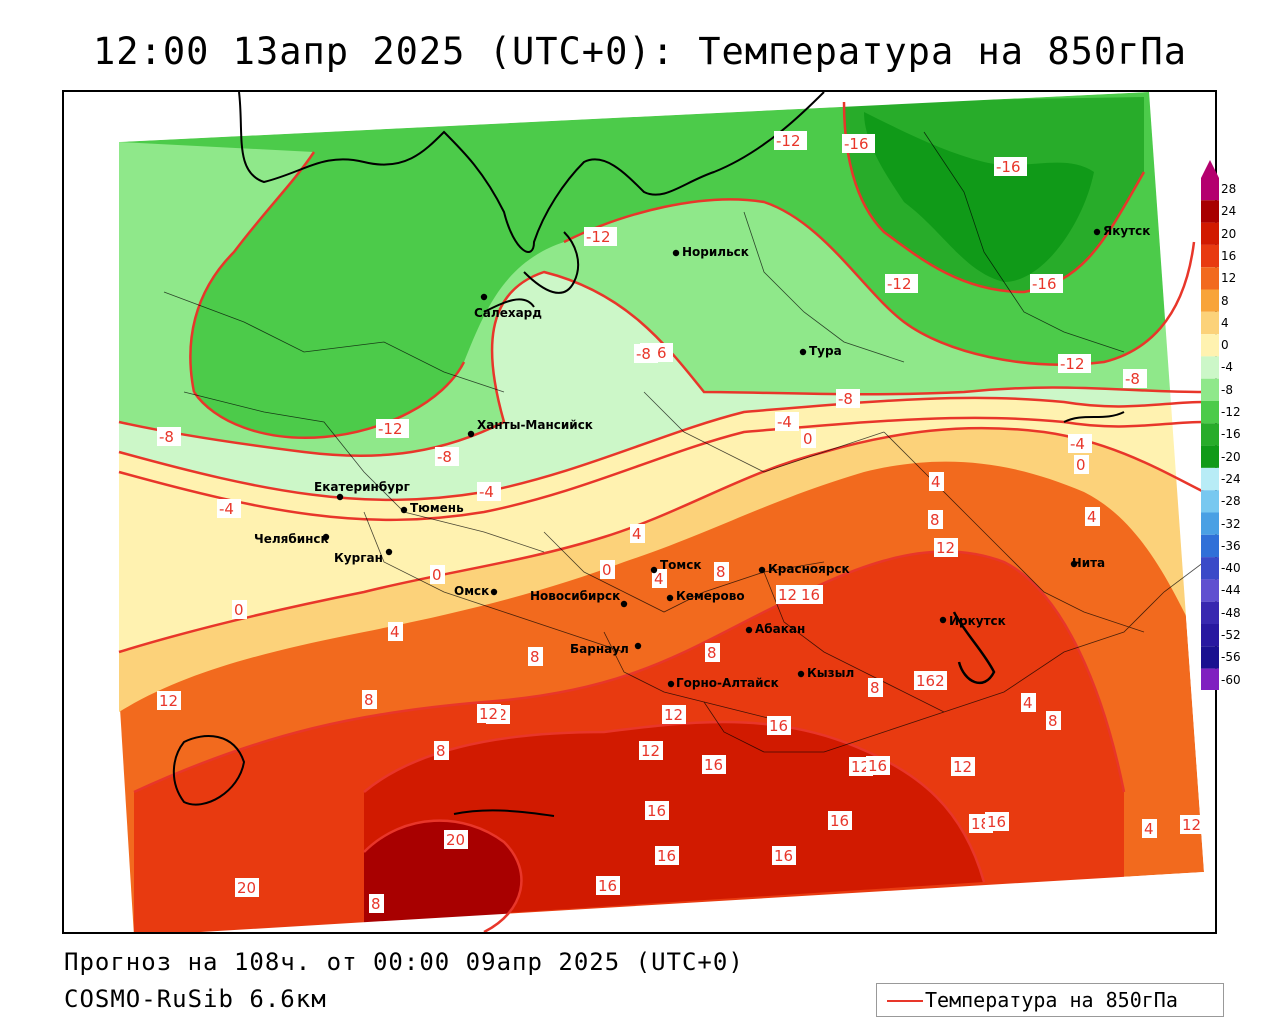 Image resolution: width=1280 pixels, height=1024 pixels. Describe the element at coordinates (1229, 278) in the screenshot. I see `scale-label: 12` at that location.